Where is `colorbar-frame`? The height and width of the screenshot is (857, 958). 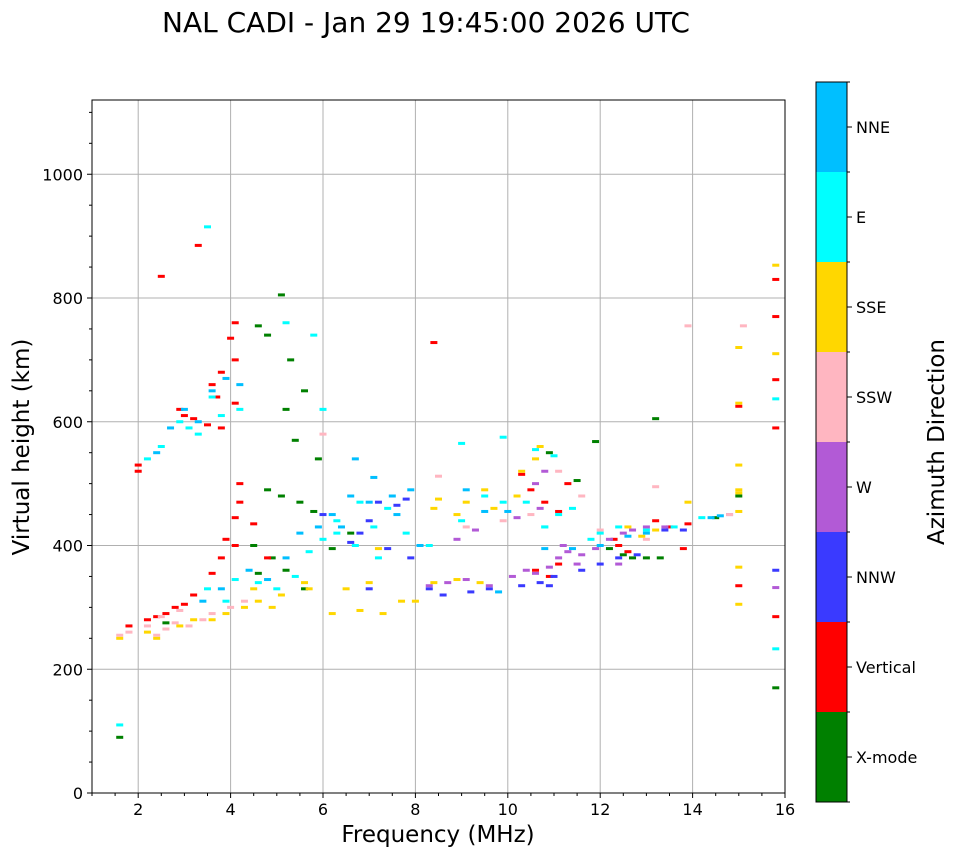 colorbar-frame is located at coordinates (831, 442).